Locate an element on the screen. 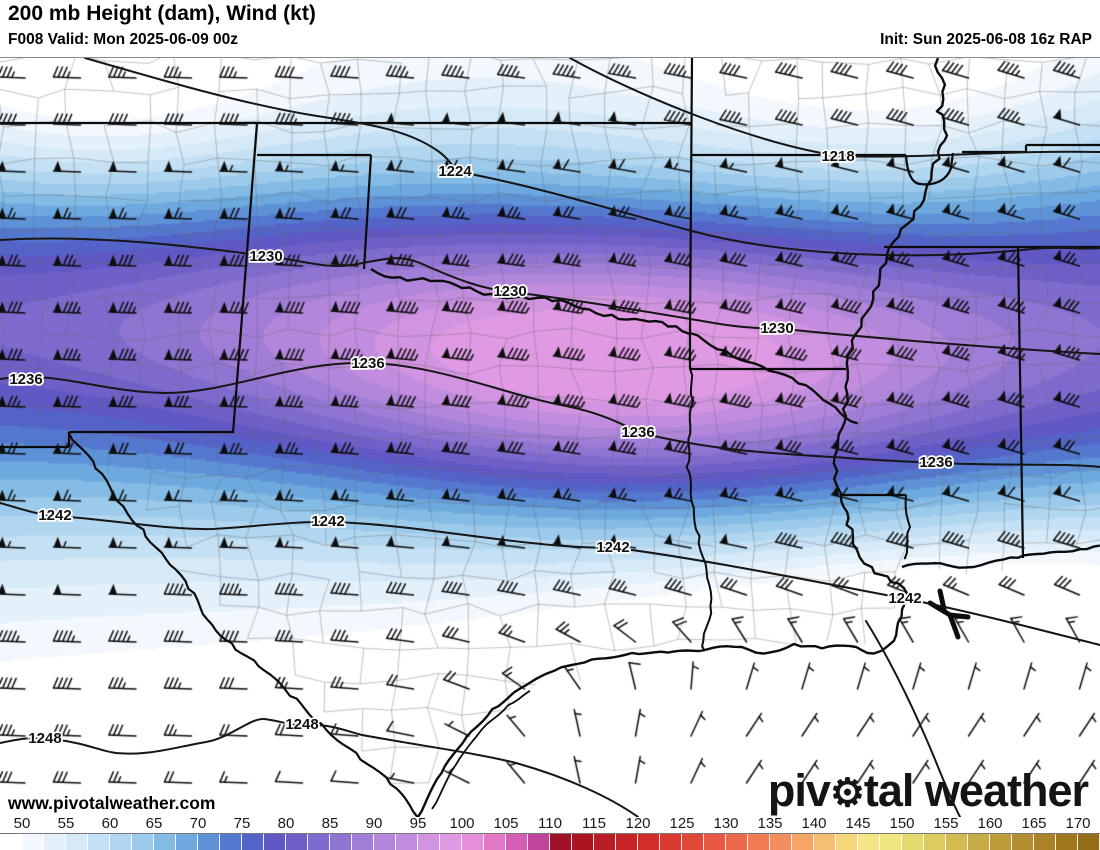 The width and height of the screenshot is (1100, 850). colorbar-tick-110: 110 is located at coordinates (550, 823).